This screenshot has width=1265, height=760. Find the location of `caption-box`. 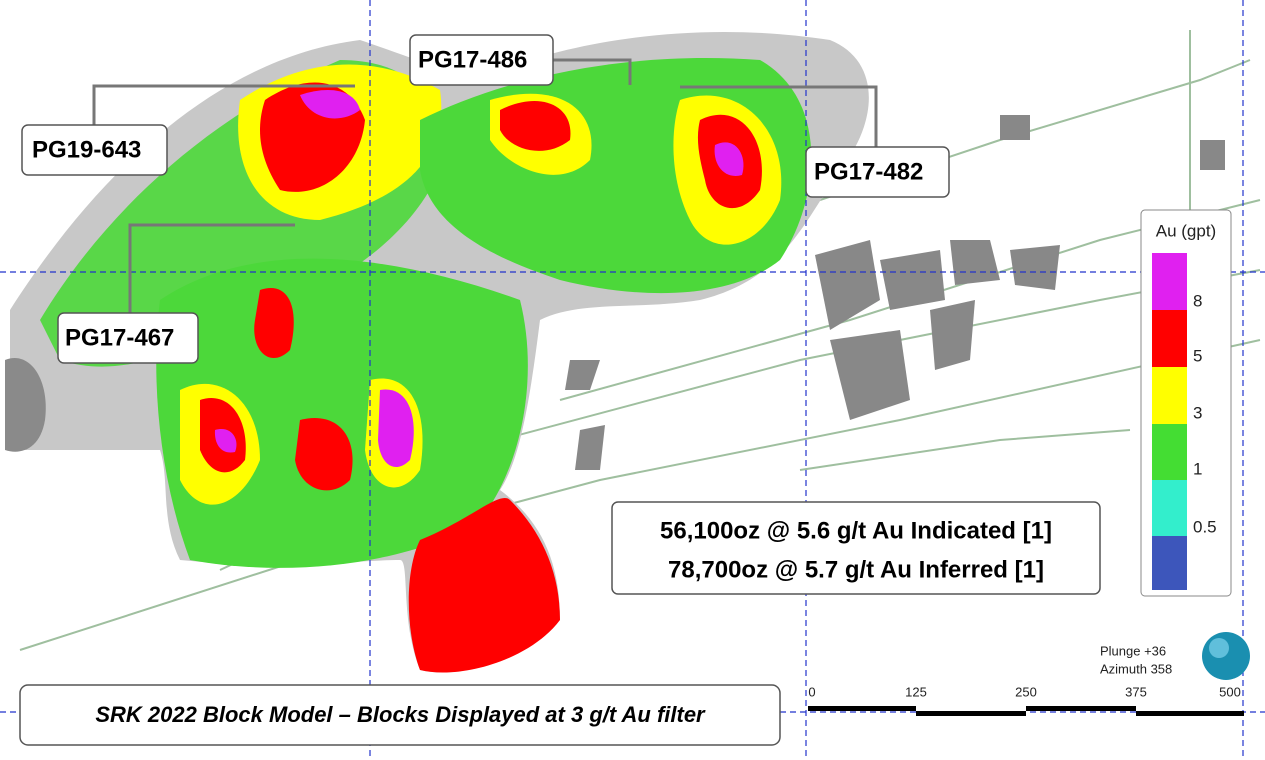

caption-box is located at coordinates (400, 715).